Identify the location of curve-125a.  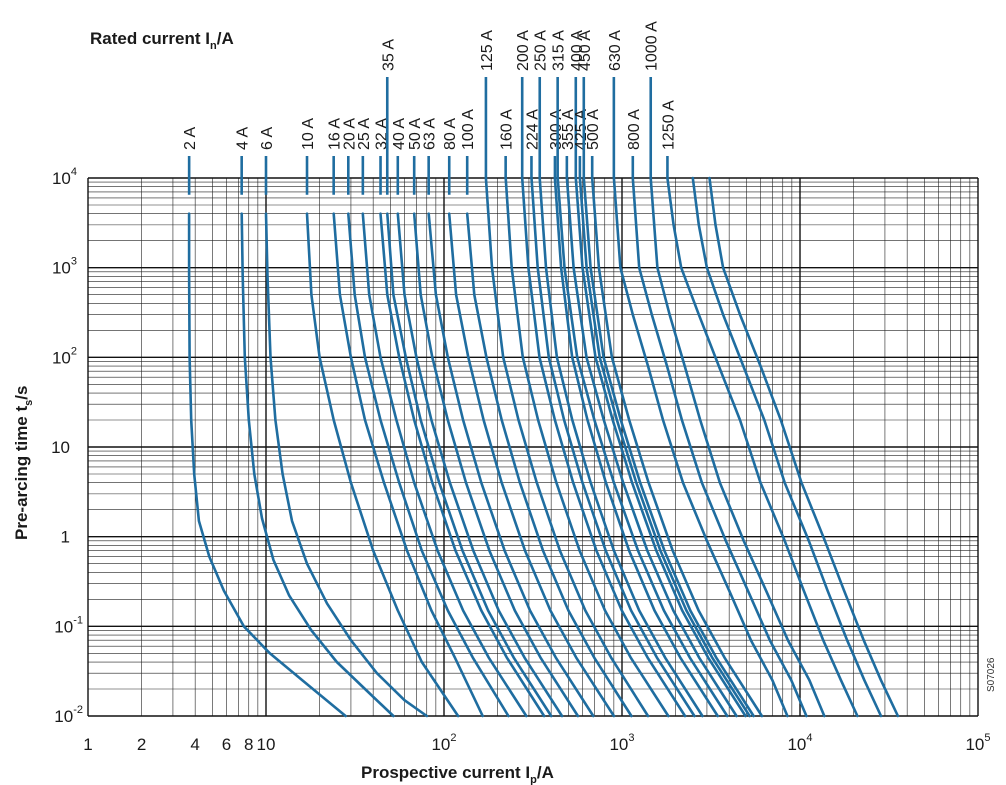
(567, 447).